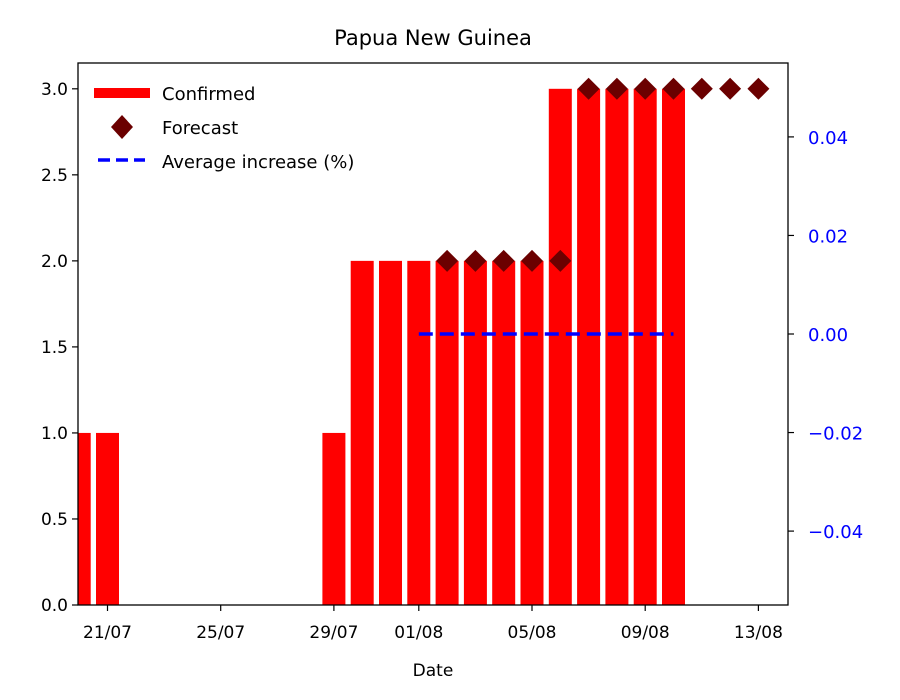 The width and height of the screenshot is (900, 700). I want to click on forecast-marker-layer, so click(603, 174).